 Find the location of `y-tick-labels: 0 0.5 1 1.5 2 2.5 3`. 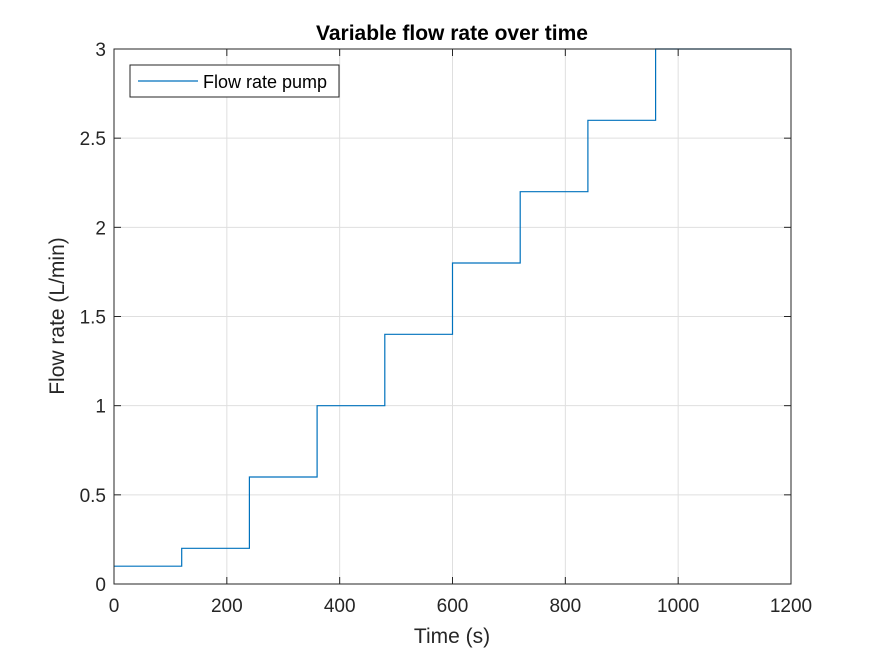

y-tick-labels: 0 0.5 1 1.5 2 2.5 3 is located at coordinates (93, 318).